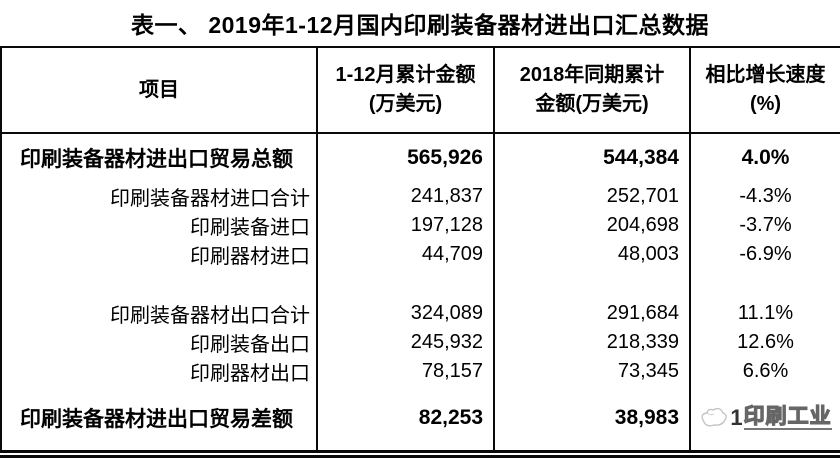  What do you see at coordinates (158, 342) in the screenshot?
I see `row-label: 印刷装备出口` at bounding box center [158, 342].